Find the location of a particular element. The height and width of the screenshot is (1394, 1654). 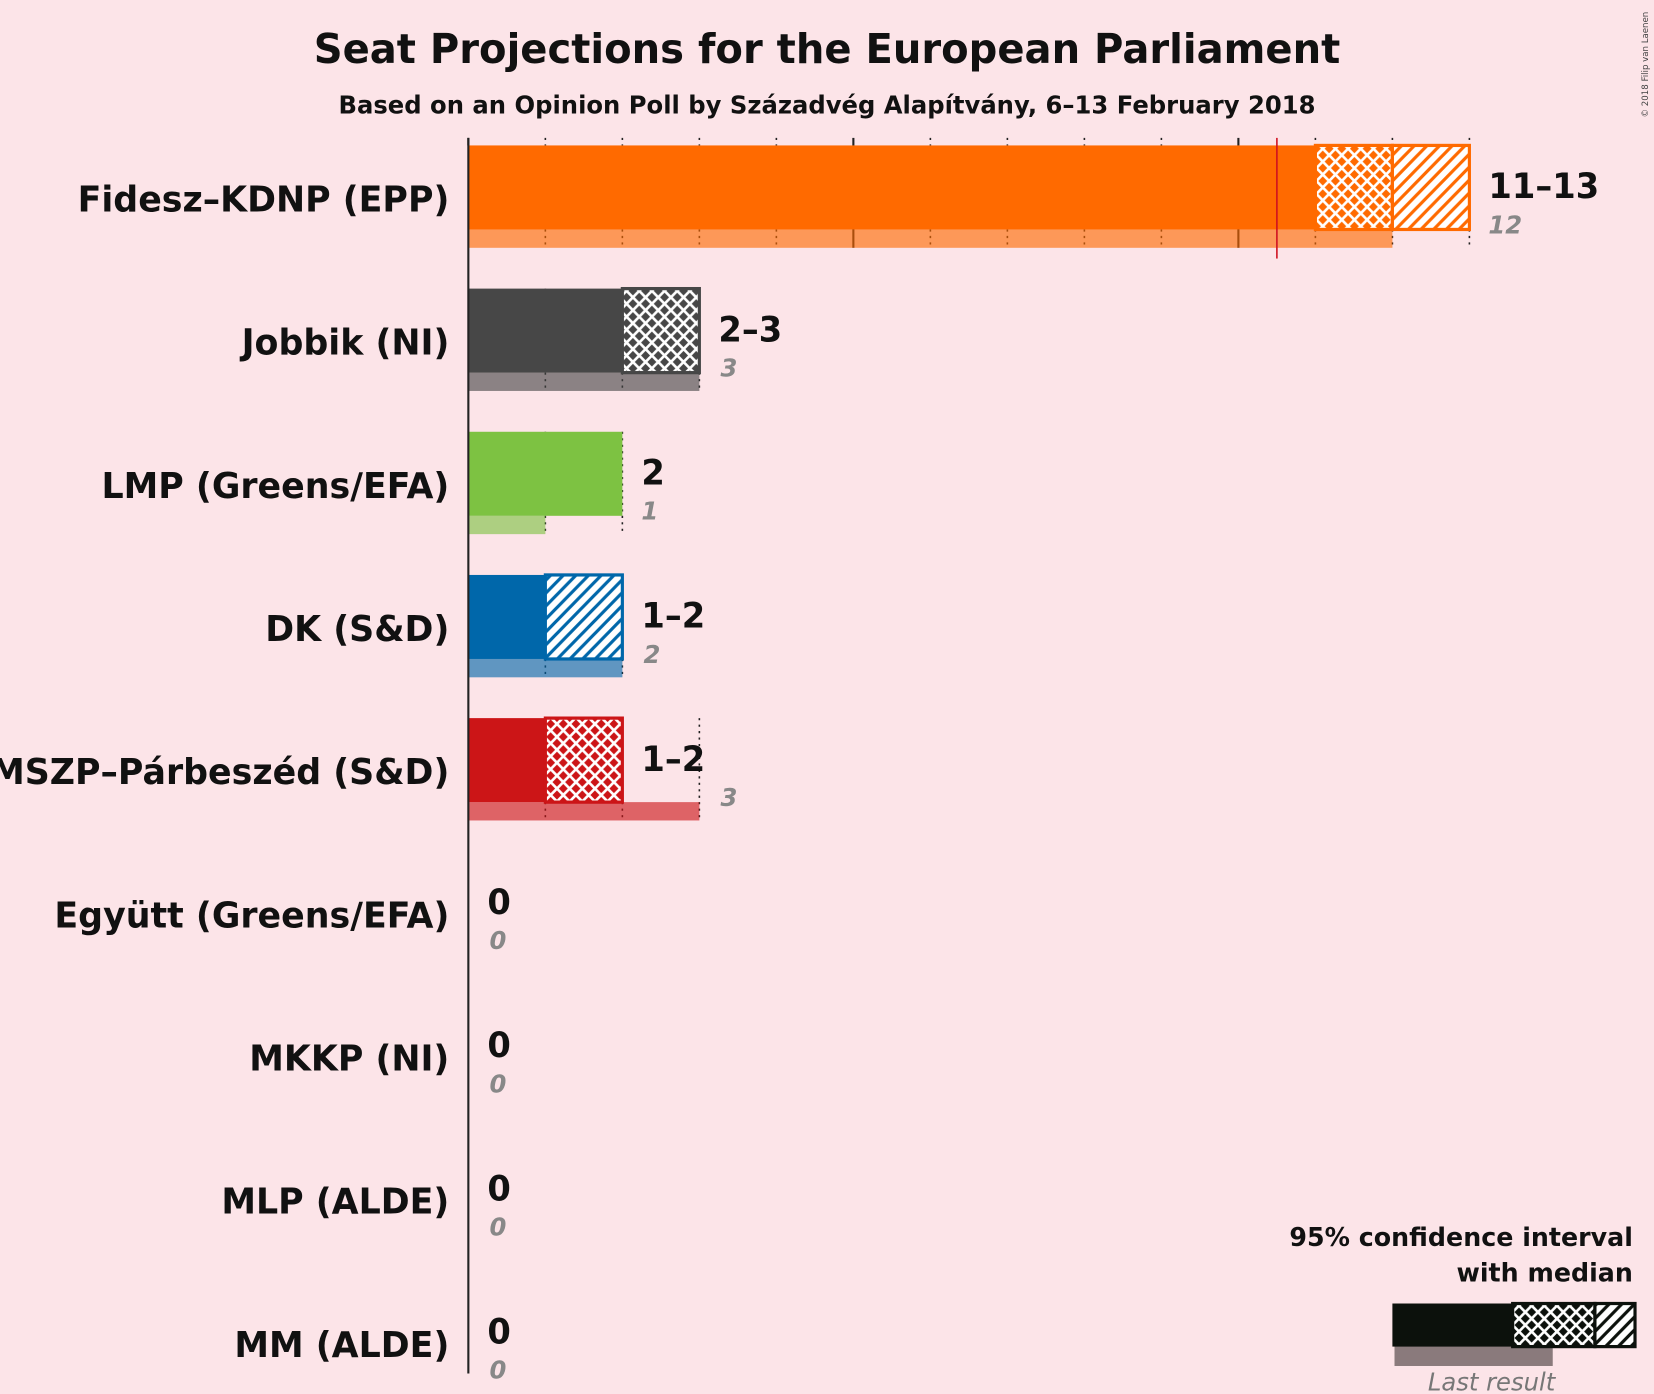

party-label: MLP (ALDE) is located at coordinates (335, 1201).